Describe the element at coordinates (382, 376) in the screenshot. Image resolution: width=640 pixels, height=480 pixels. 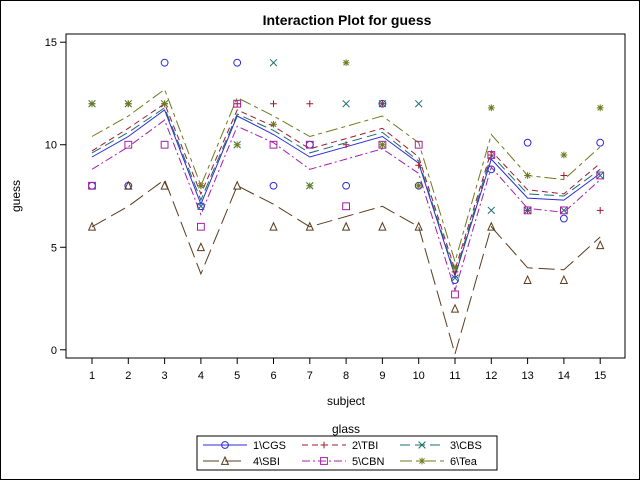
I see `x-tick-label: 9` at that location.